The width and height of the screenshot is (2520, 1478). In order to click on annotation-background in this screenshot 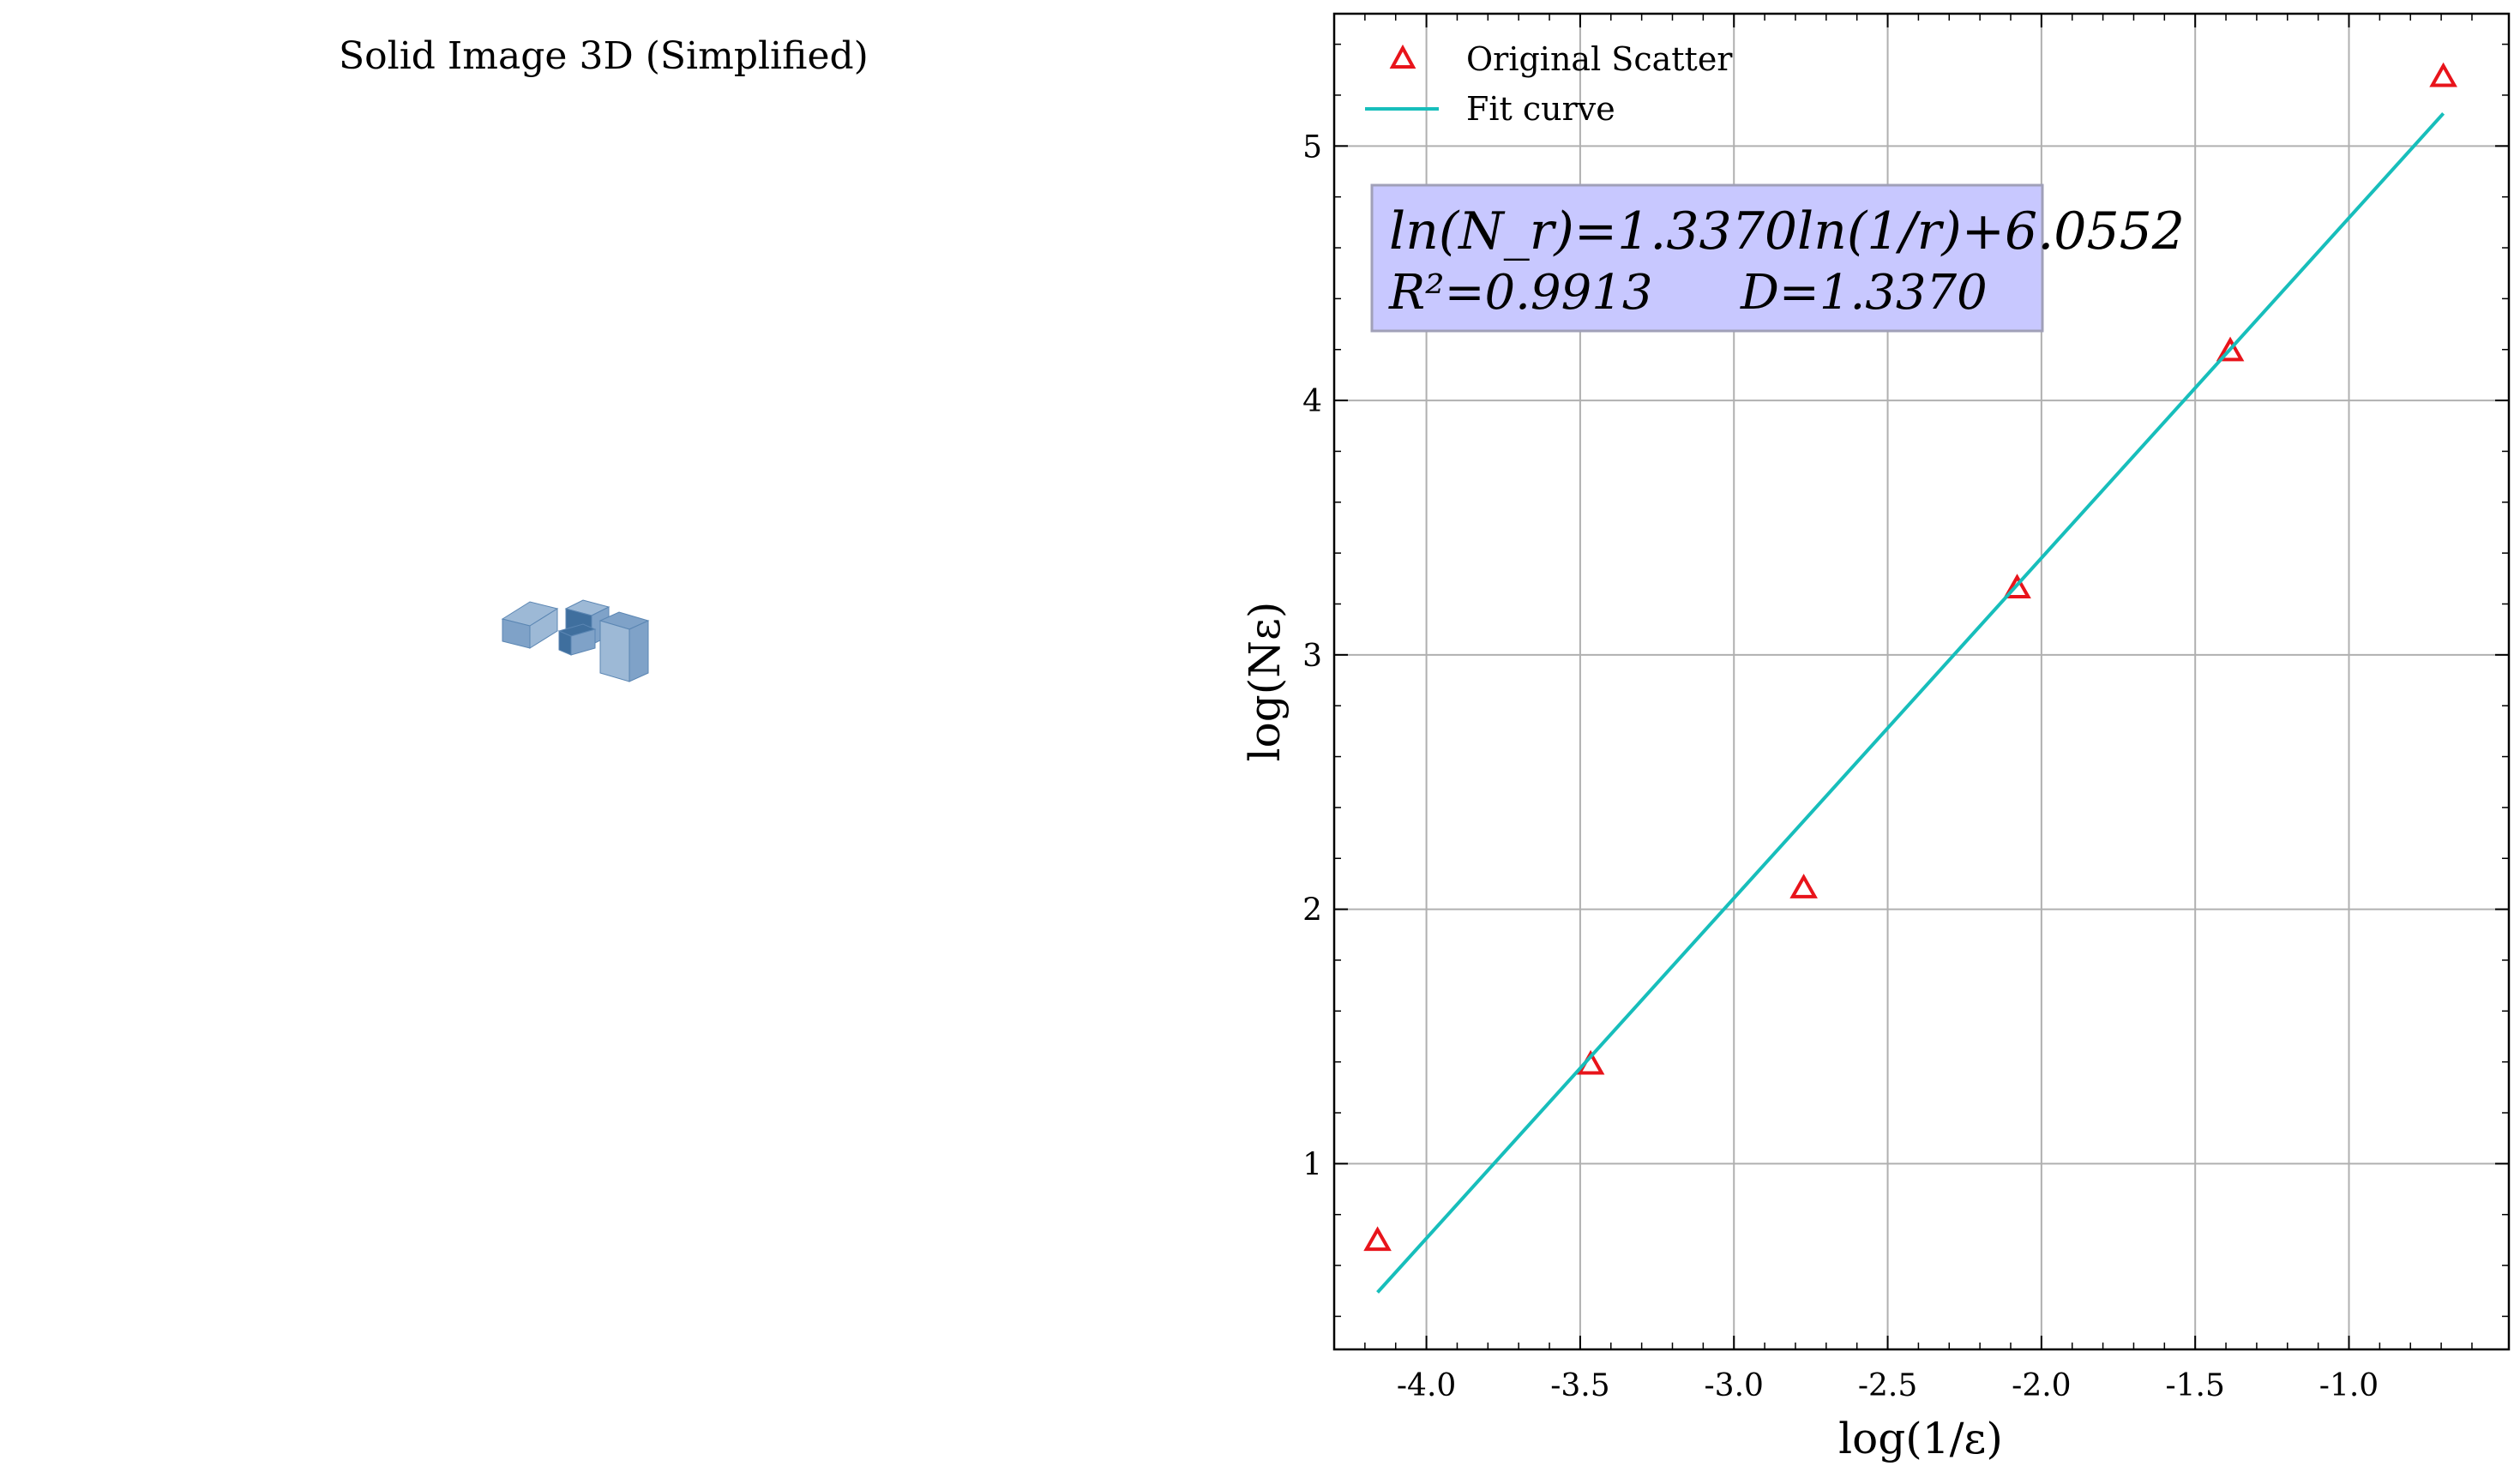, I will do `click(1707, 258)`.